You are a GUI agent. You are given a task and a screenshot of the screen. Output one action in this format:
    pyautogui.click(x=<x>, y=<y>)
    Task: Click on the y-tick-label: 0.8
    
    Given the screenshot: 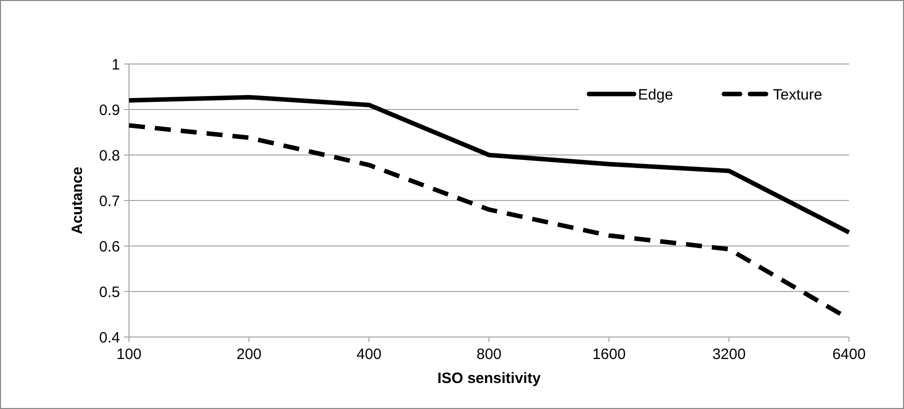 What is the action you would take?
    pyautogui.click(x=109, y=155)
    